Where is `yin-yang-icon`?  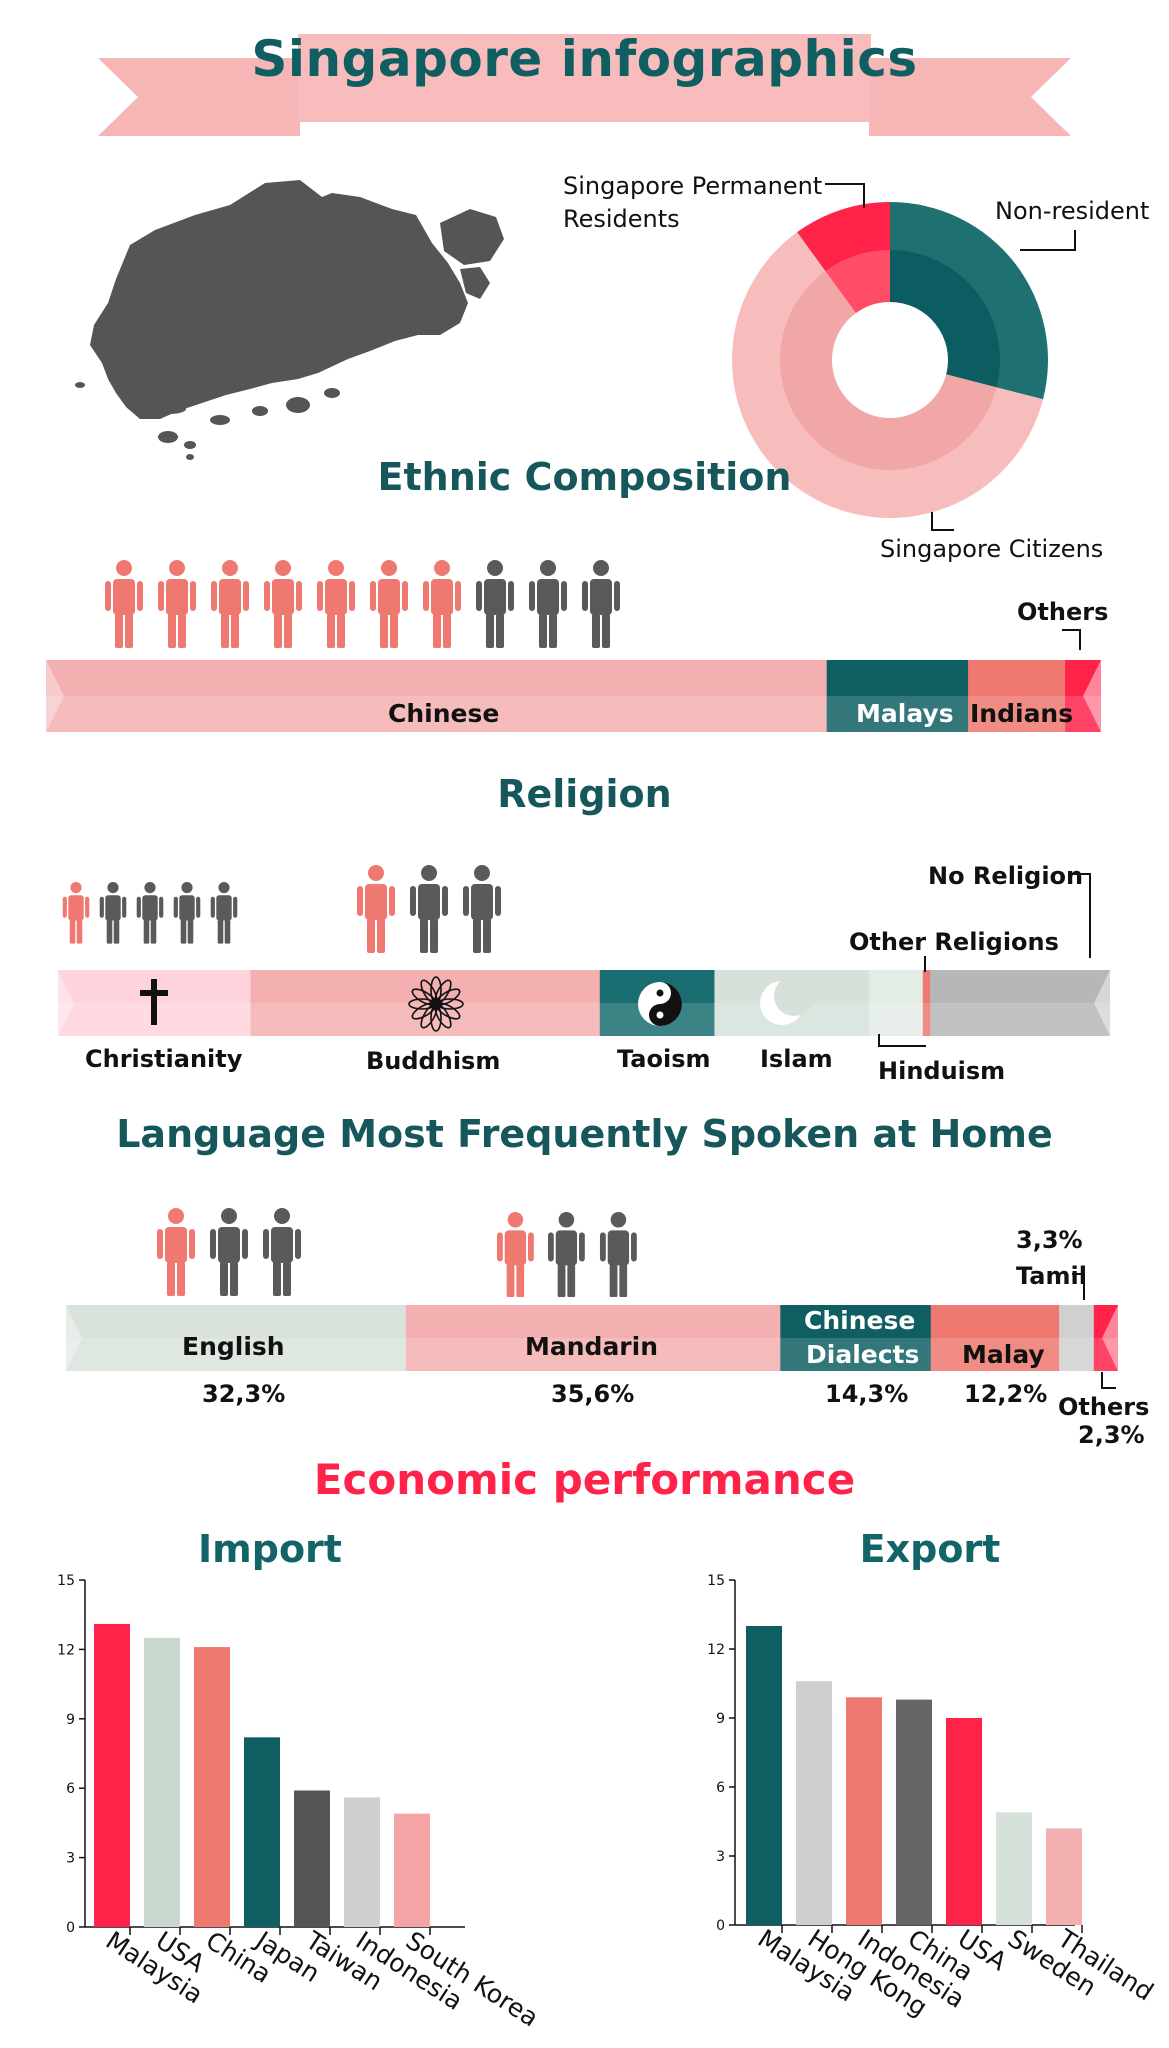 yin-yang-icon is located at coordinates (660, 1004).